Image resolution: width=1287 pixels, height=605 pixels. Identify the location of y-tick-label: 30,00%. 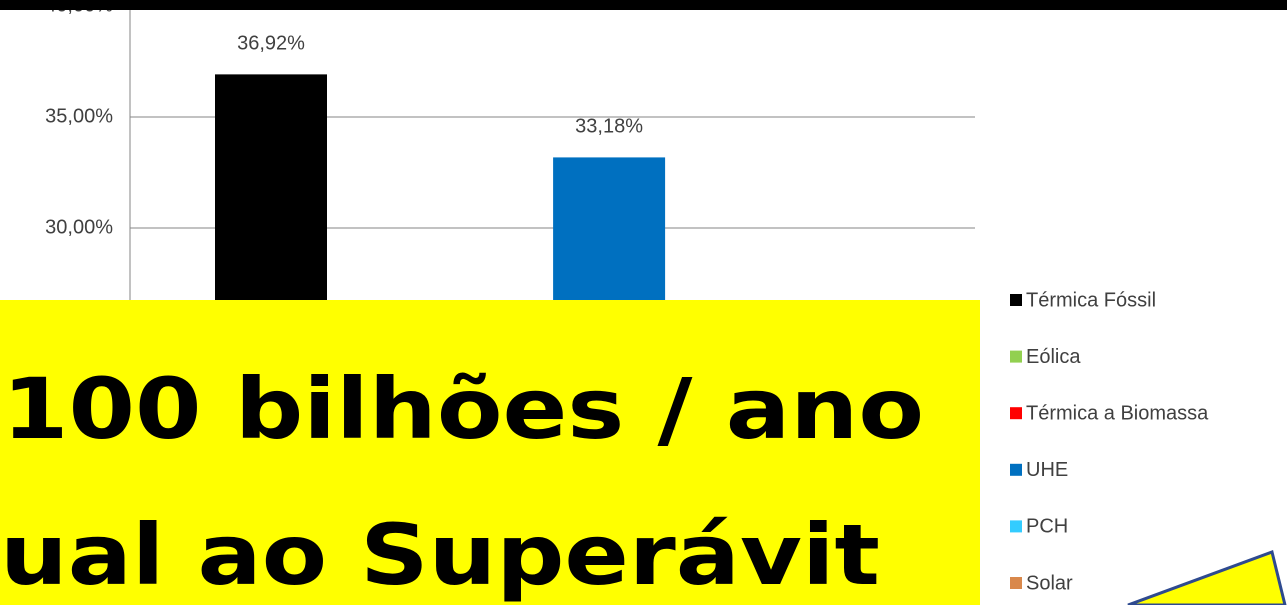
(79, 227).